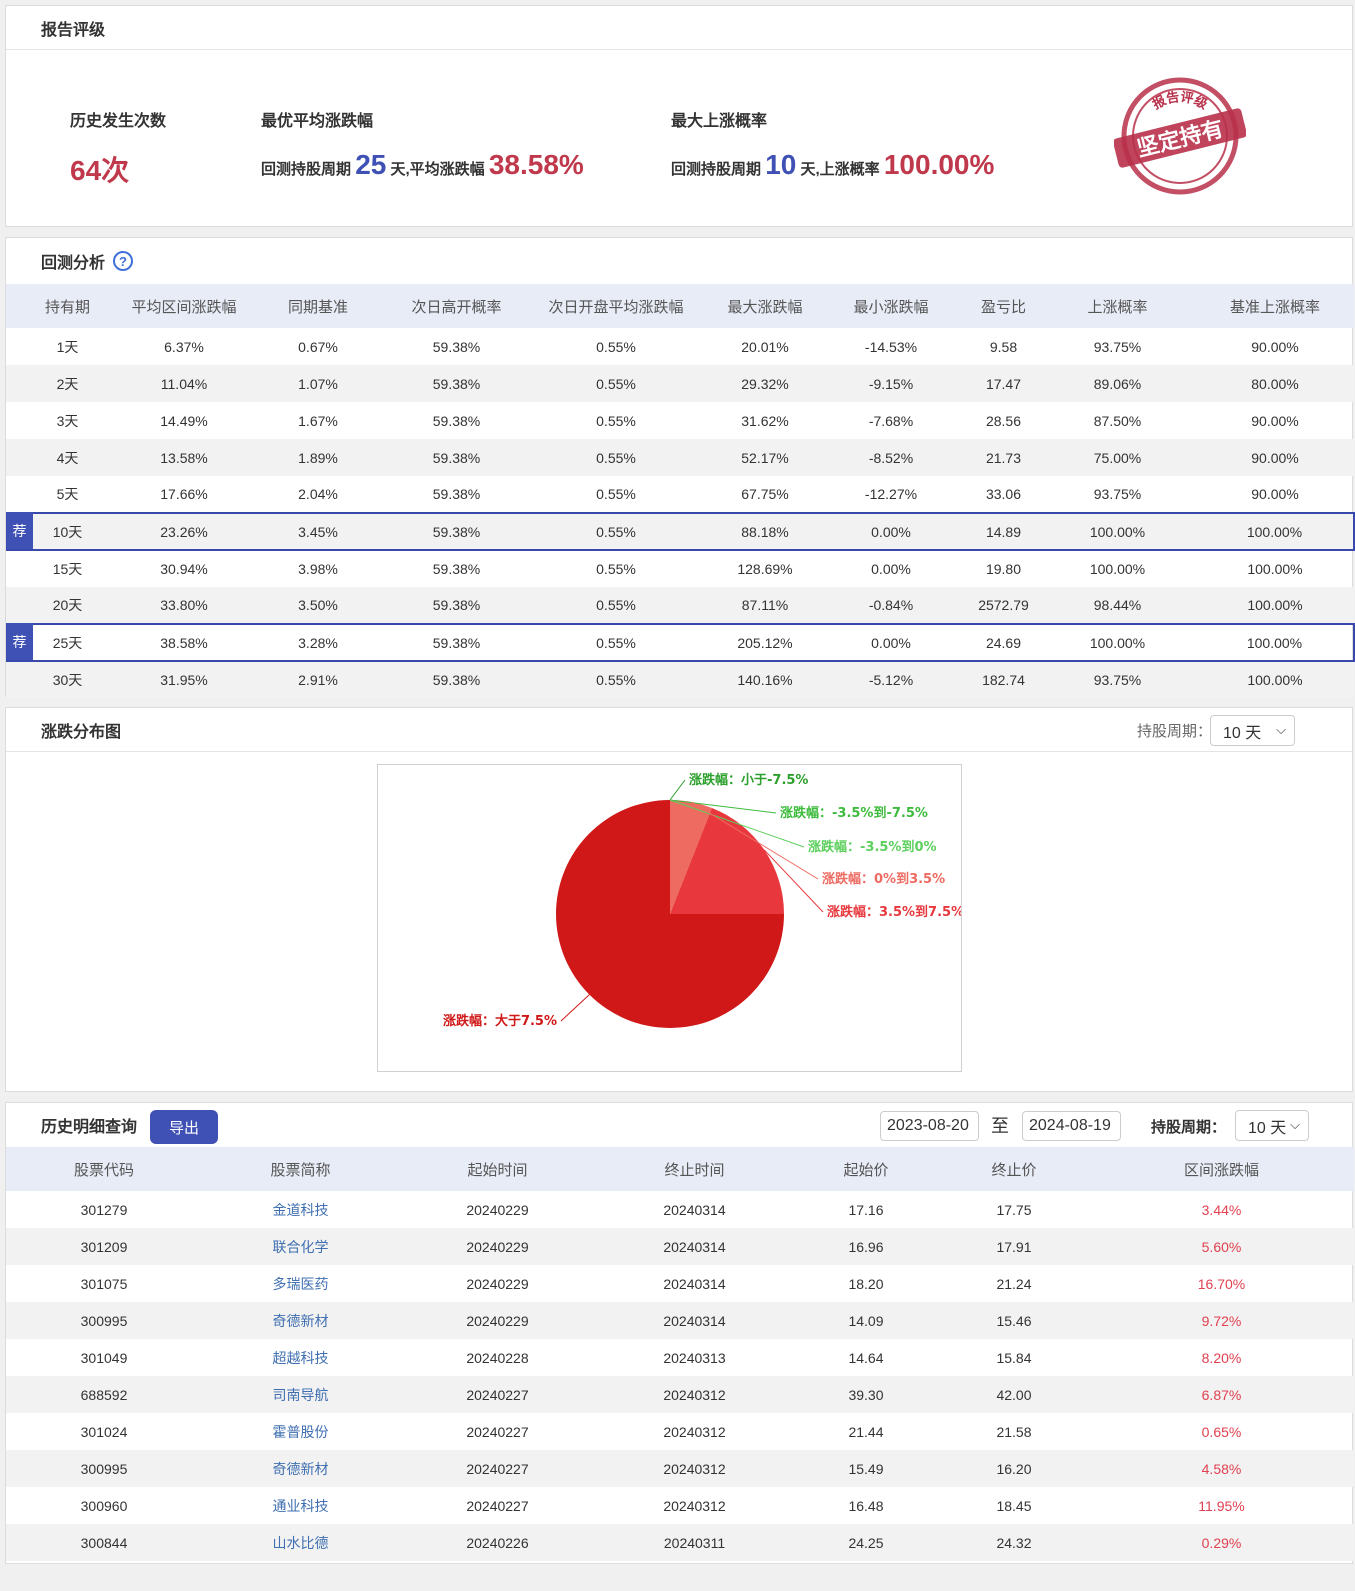  What do you see at coordinates (497, 1542) in the screenshot?
I see `history-cell: 20240226` at bounding box center [497, 1542].